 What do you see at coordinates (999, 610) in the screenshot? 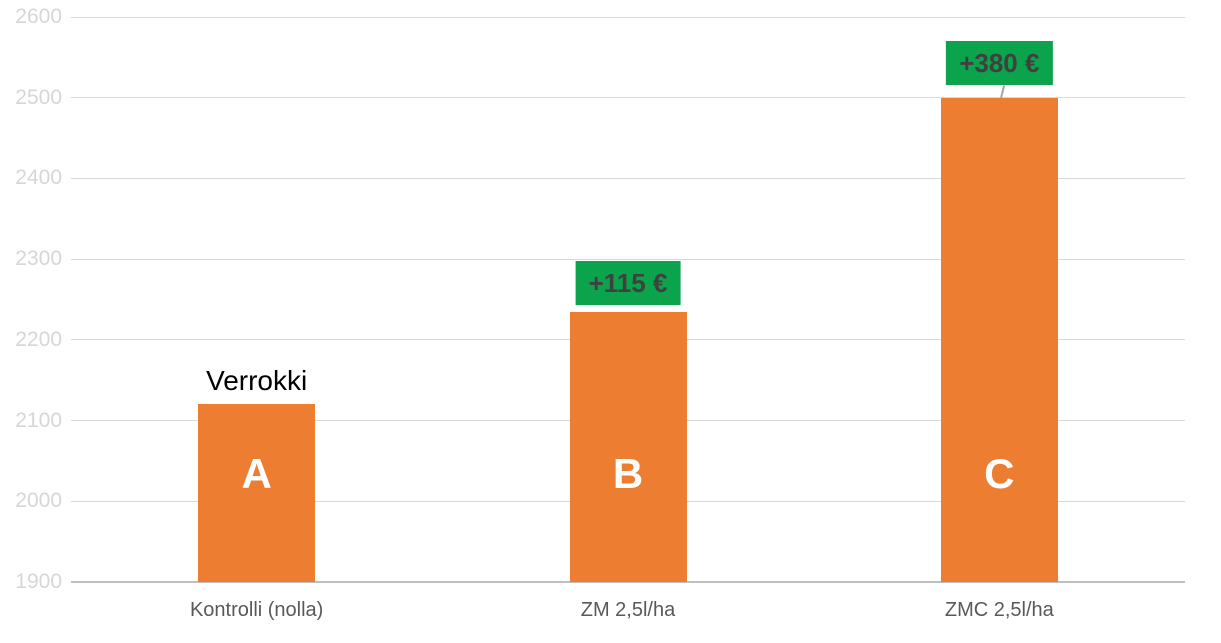
I see `xtick-label: ZMC 2,5l/ha` at bounding box center [999, 610].